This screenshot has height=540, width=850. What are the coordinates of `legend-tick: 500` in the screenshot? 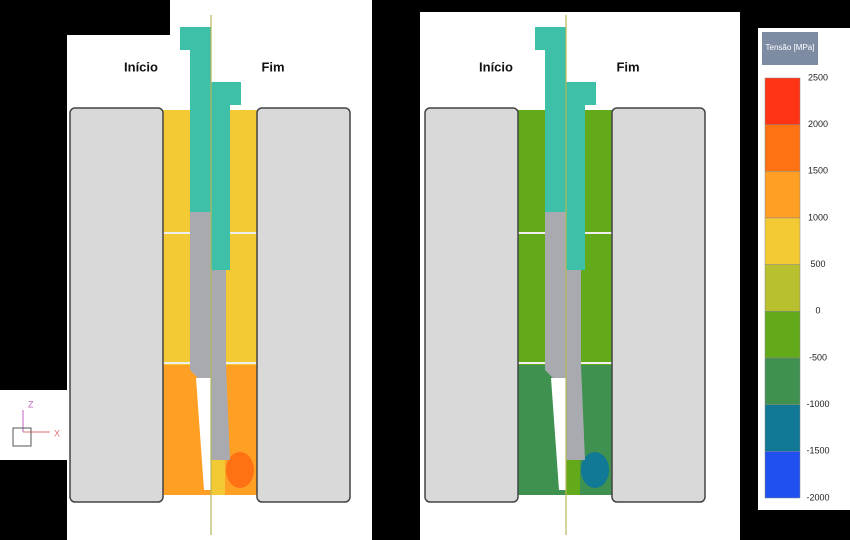 It's located at (817, 264).